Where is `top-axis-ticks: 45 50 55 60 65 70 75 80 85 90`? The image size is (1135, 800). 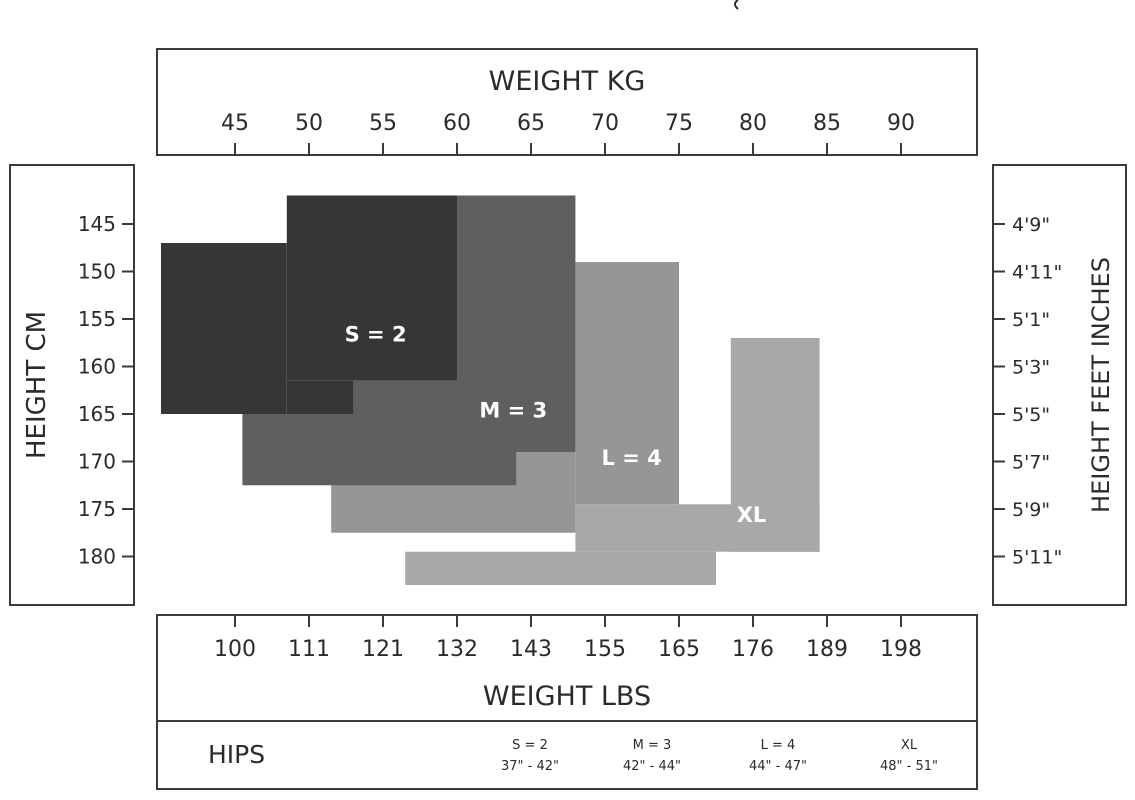 top-axis-ticks: 45 50 55 60 65 70 75 80 85 90 is located at coordinates (568, 133).